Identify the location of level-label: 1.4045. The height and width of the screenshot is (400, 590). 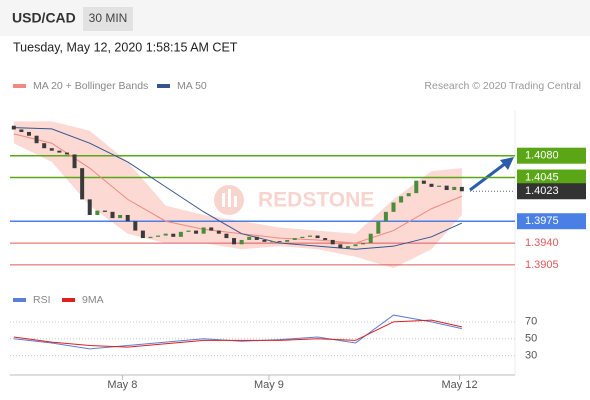
(542, 177).